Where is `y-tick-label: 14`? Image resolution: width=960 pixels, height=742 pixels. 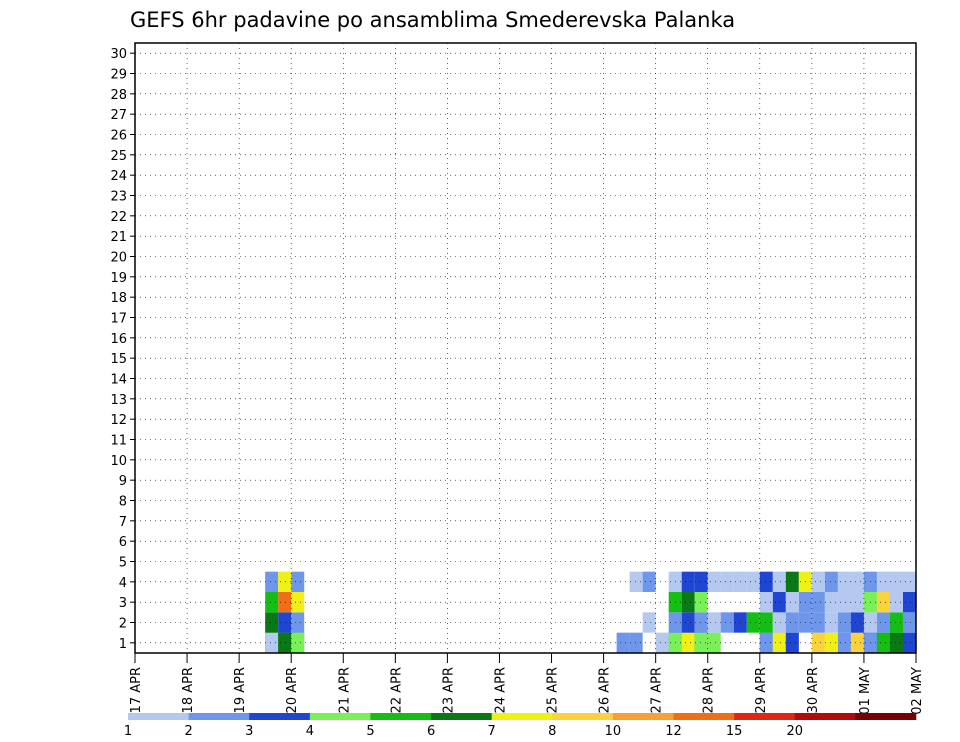
y-tick-label: 14 is located at coordinates (118, 380).